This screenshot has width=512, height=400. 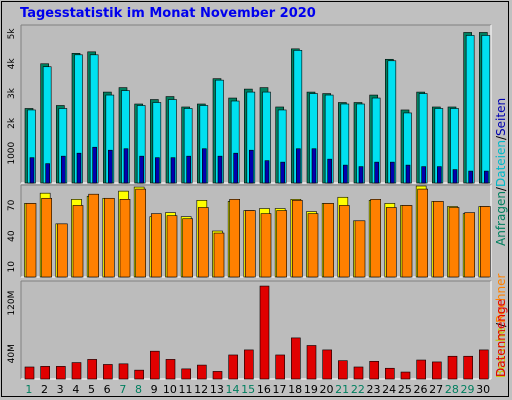 What do you see at coordinates (170, 389) in the screenshot?
I see `x-tick-label: 10` at bounding box center [170, 389].